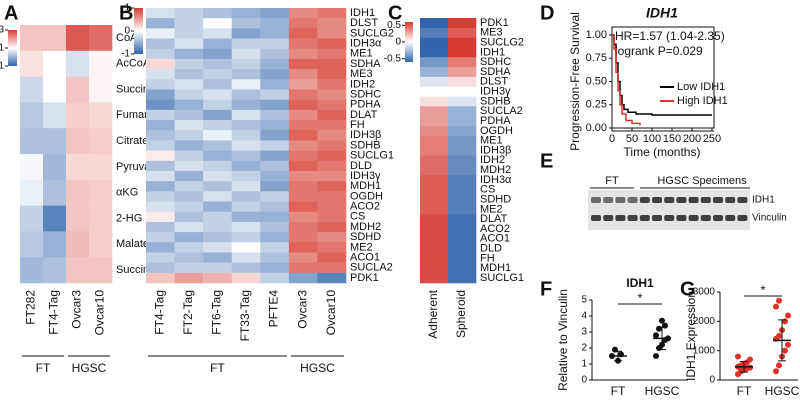 This screenshot has height=401, width=800. What do you see at coordinates (662, 152) in the screenshot?
I see `x-axis-label: Time (months)` at bounding box center [662, 152].